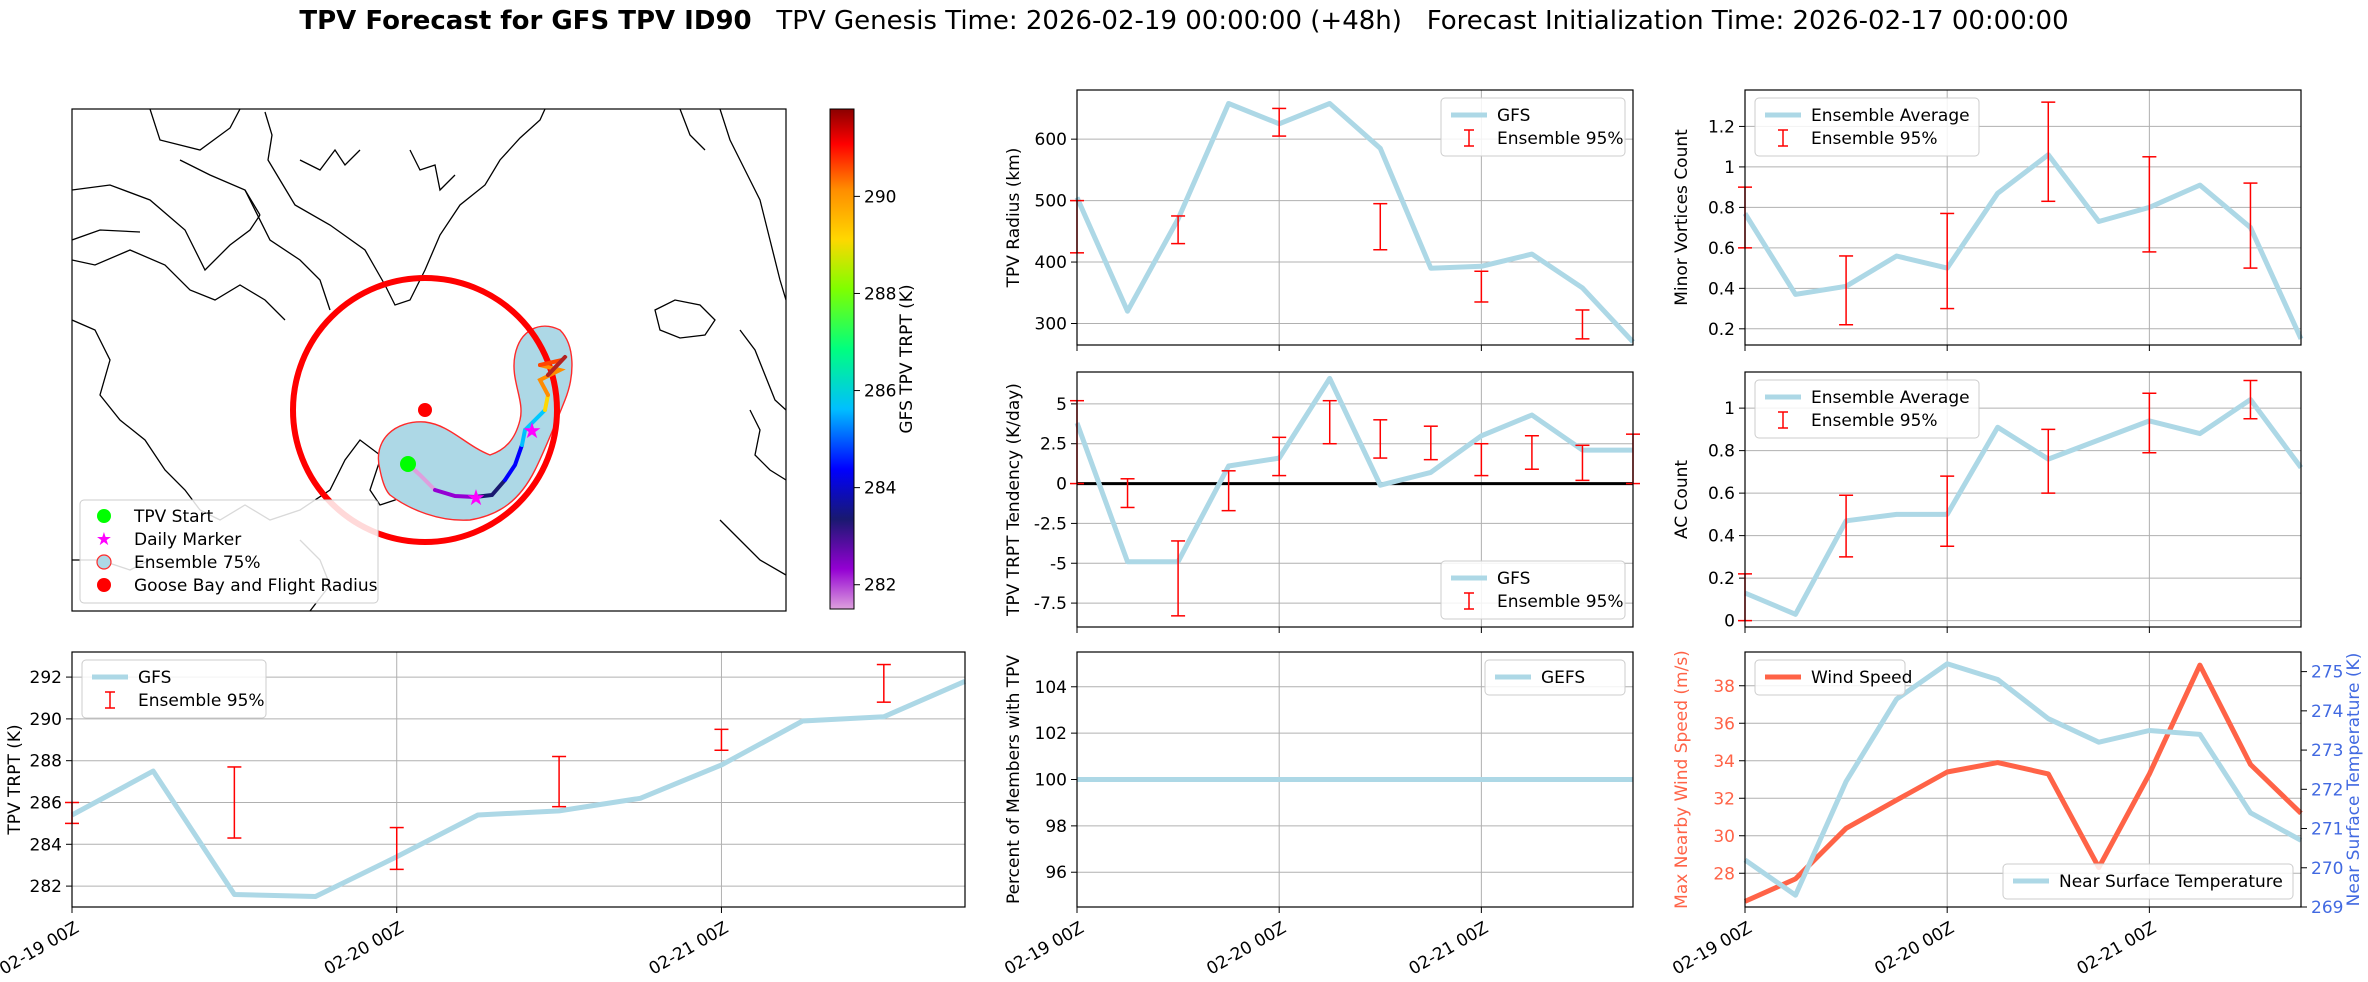  What do you see at coordinates (1724, 874) in the screenshot?
I see `ytick-label: 28` at bounding box center [1724, 874].